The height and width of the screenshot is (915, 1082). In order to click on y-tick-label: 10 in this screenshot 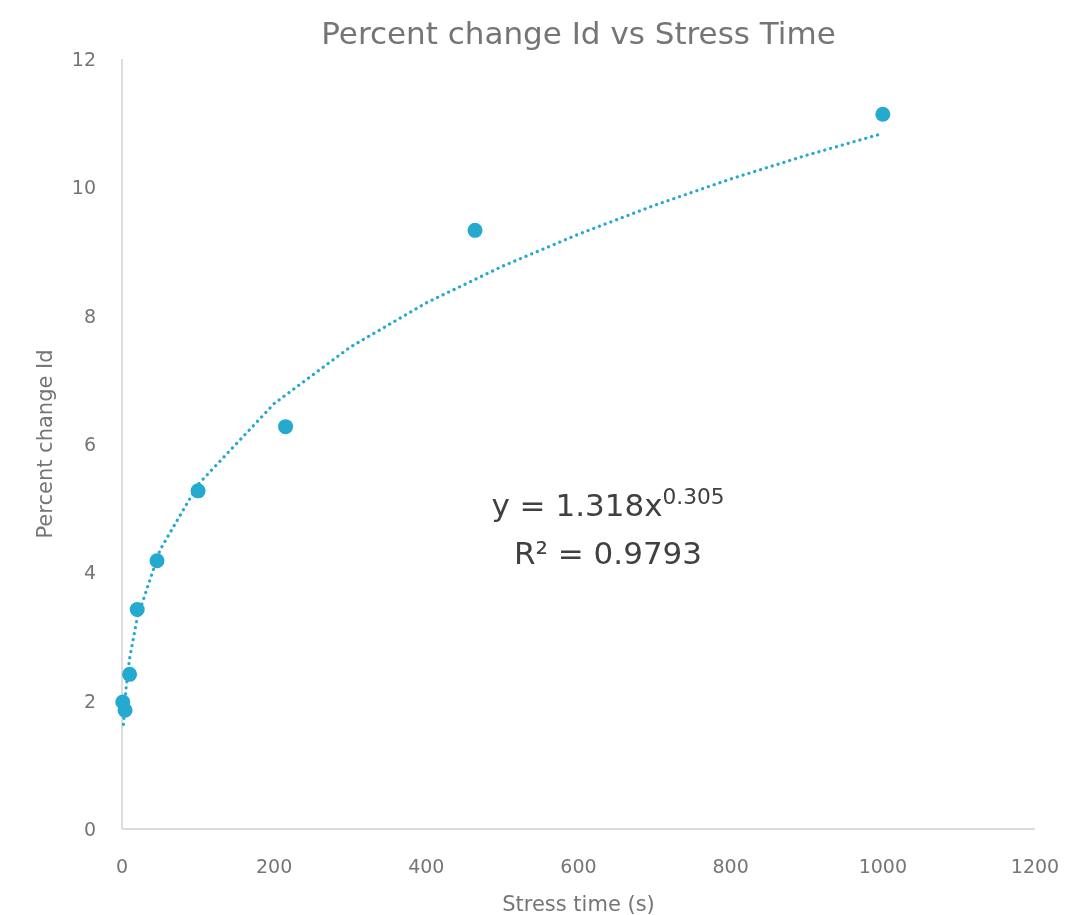, I will do `click(83, 187)`.